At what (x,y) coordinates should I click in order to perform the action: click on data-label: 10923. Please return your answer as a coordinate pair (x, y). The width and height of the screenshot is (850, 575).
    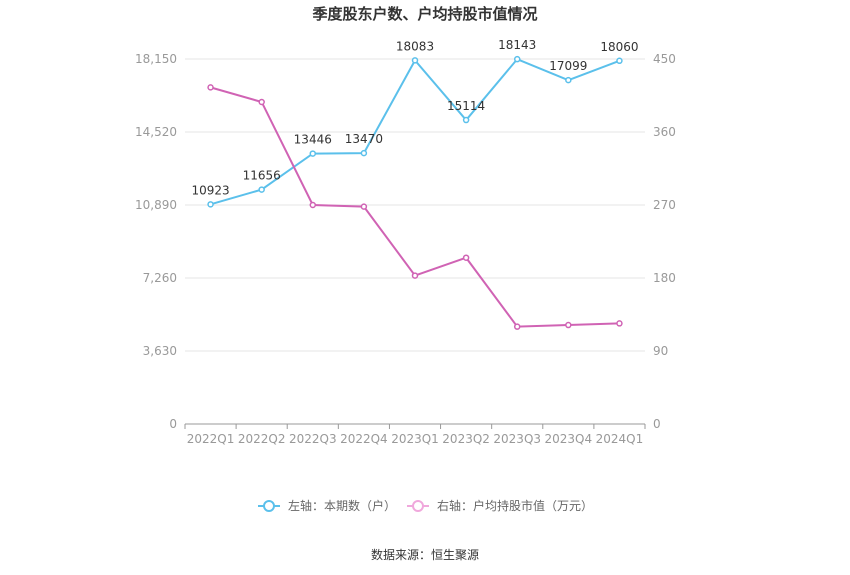
    Looking at the image, I should click on (210, 190).